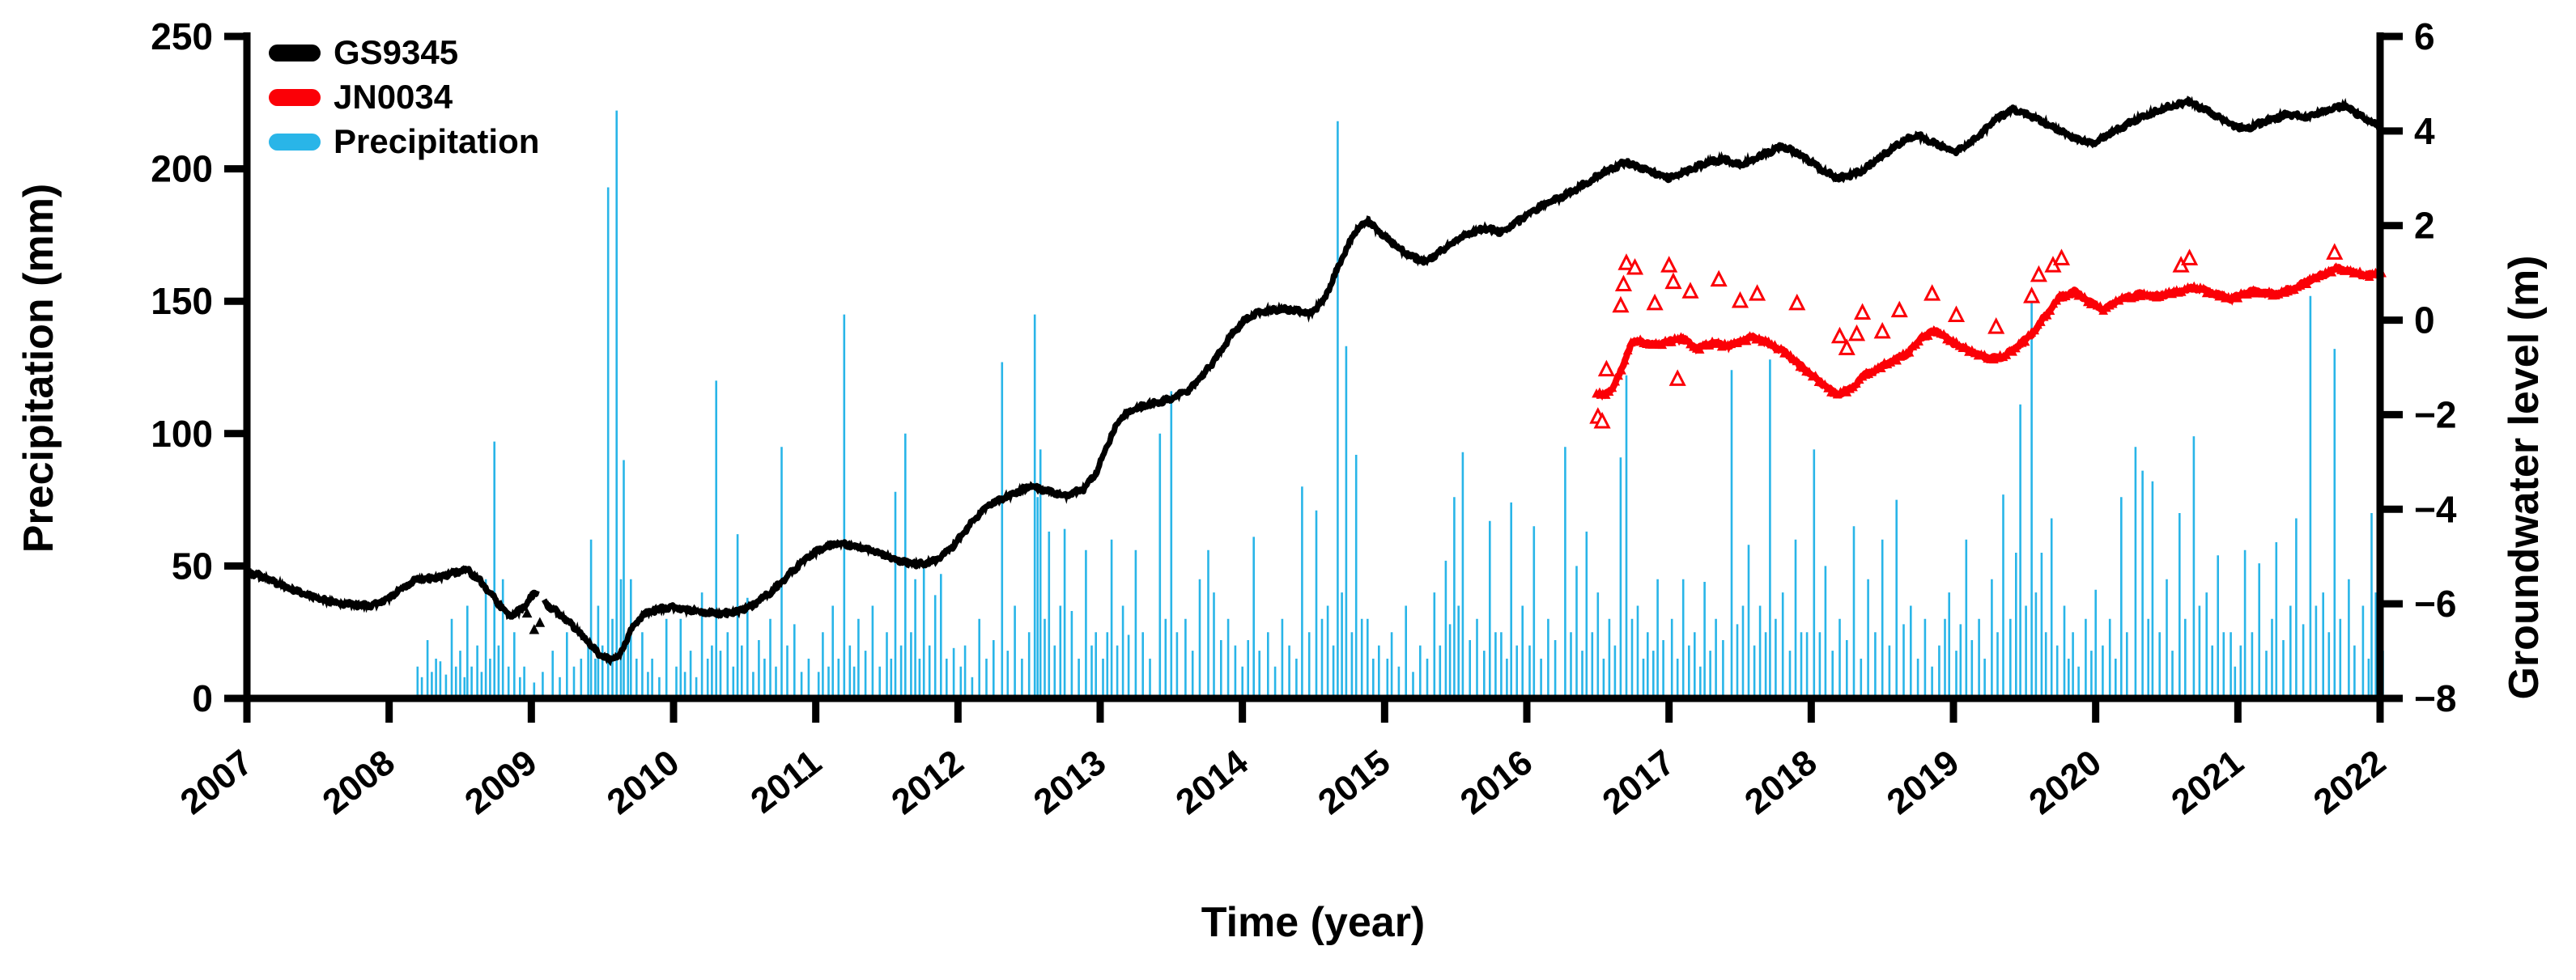 The height and width of the screenshot is (980, 2576). Describe the element at coordinates (38, 369) in the screenshot. I see `y-axis-title-left: Precipitation (mm)` at that location.